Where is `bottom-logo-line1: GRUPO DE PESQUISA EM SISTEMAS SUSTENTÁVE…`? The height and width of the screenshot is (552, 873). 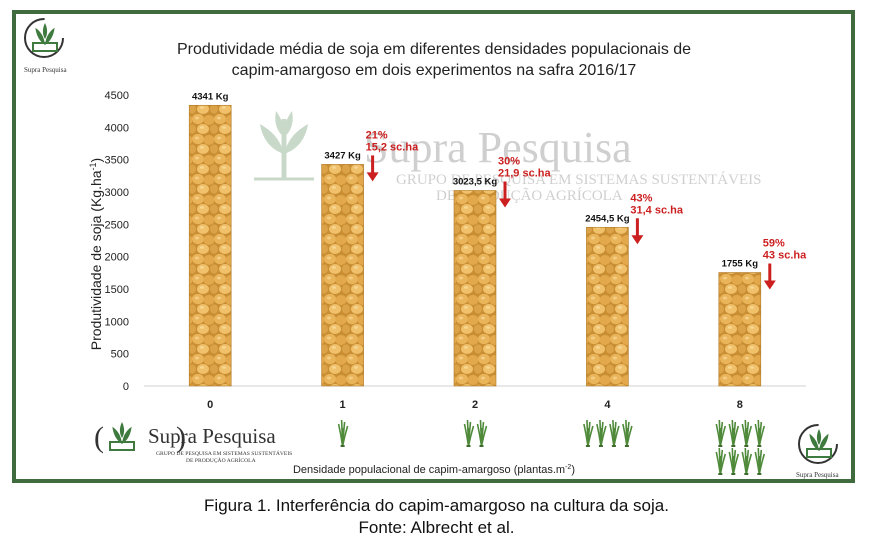
bottom-logo-line1: GRUPO DE PESQUISA EM SISTEMAS SUSTENTÁVE… is located at coordinates (224, 453).